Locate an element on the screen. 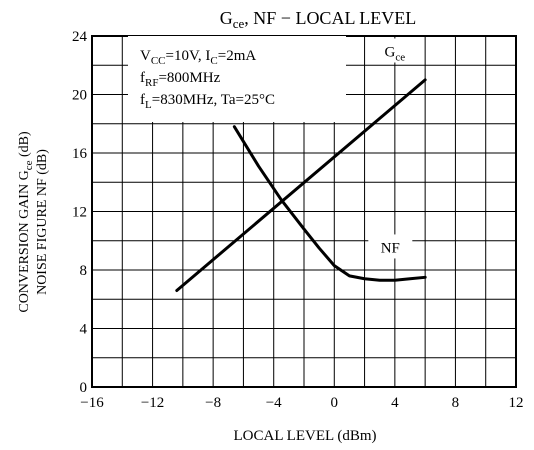  x-tick-label: 12 is located at coordinates (516, 403).